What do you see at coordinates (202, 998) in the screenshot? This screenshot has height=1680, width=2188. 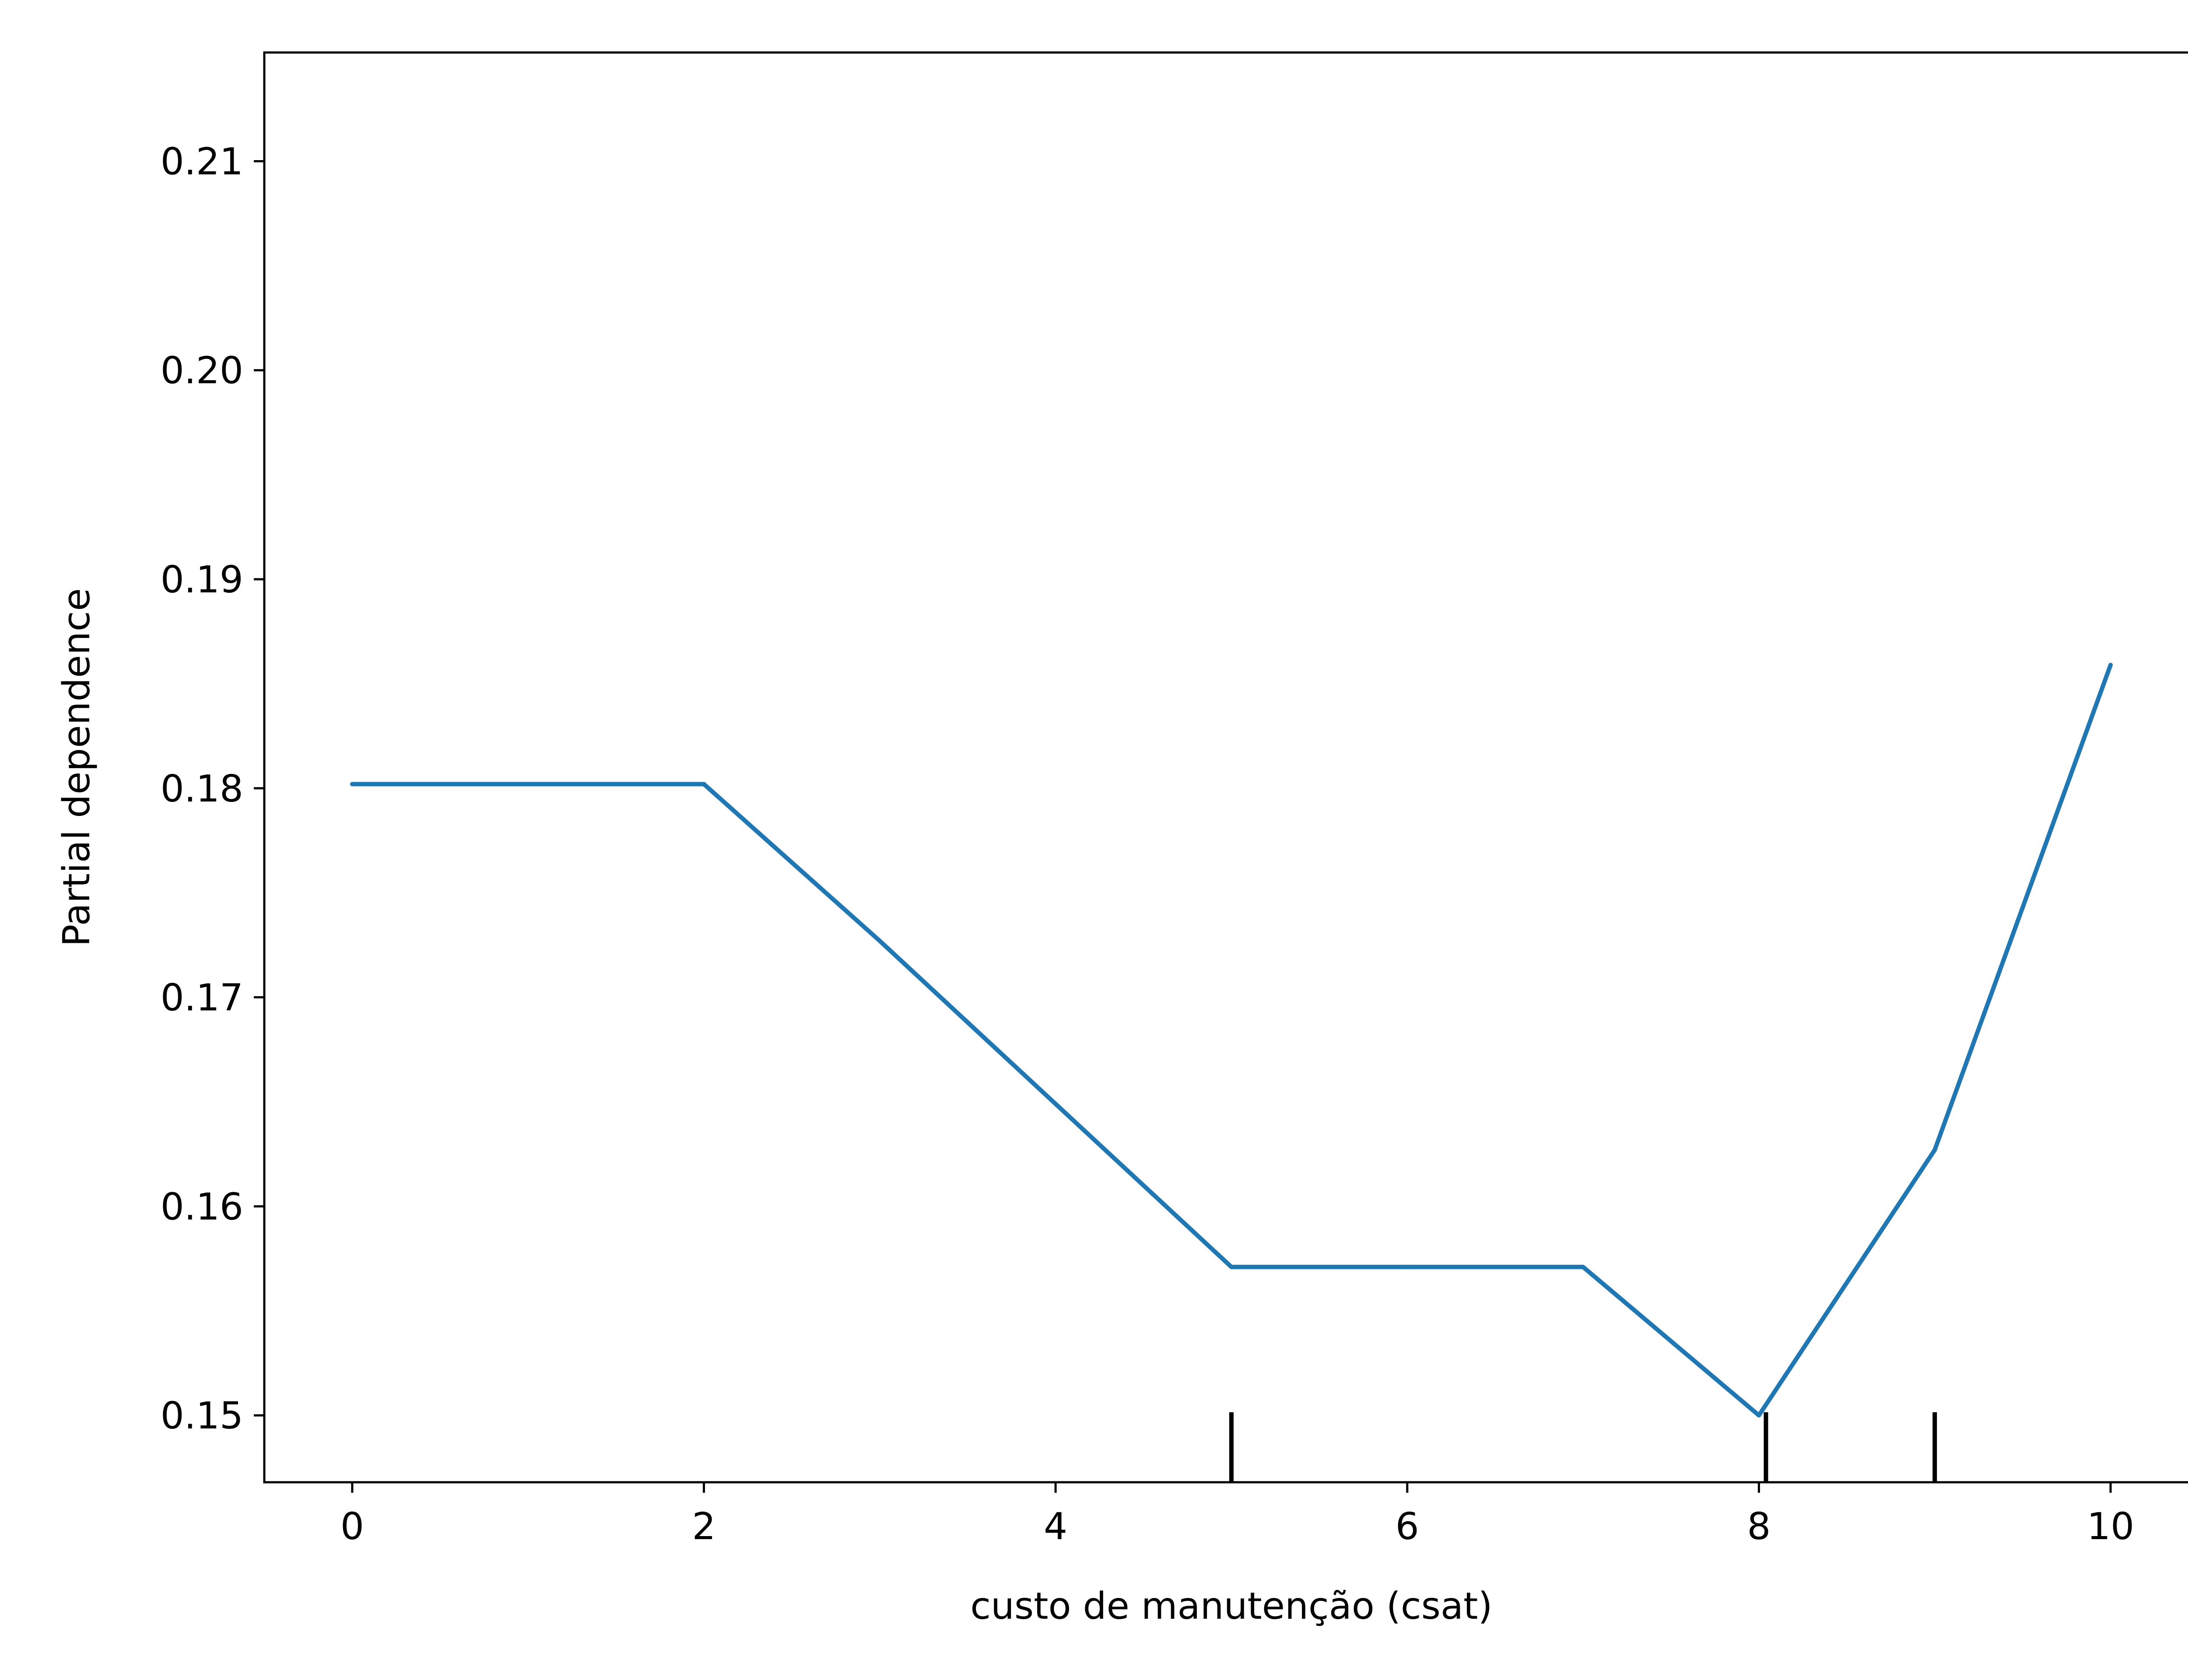 I see `y-tick-label: 0.17` at bounding box center [202, 998].